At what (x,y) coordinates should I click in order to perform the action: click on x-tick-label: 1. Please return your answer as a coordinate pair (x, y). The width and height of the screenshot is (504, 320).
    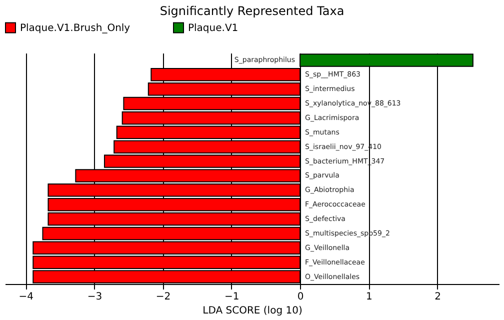
    Looking at the image, I should click on (369, 297).